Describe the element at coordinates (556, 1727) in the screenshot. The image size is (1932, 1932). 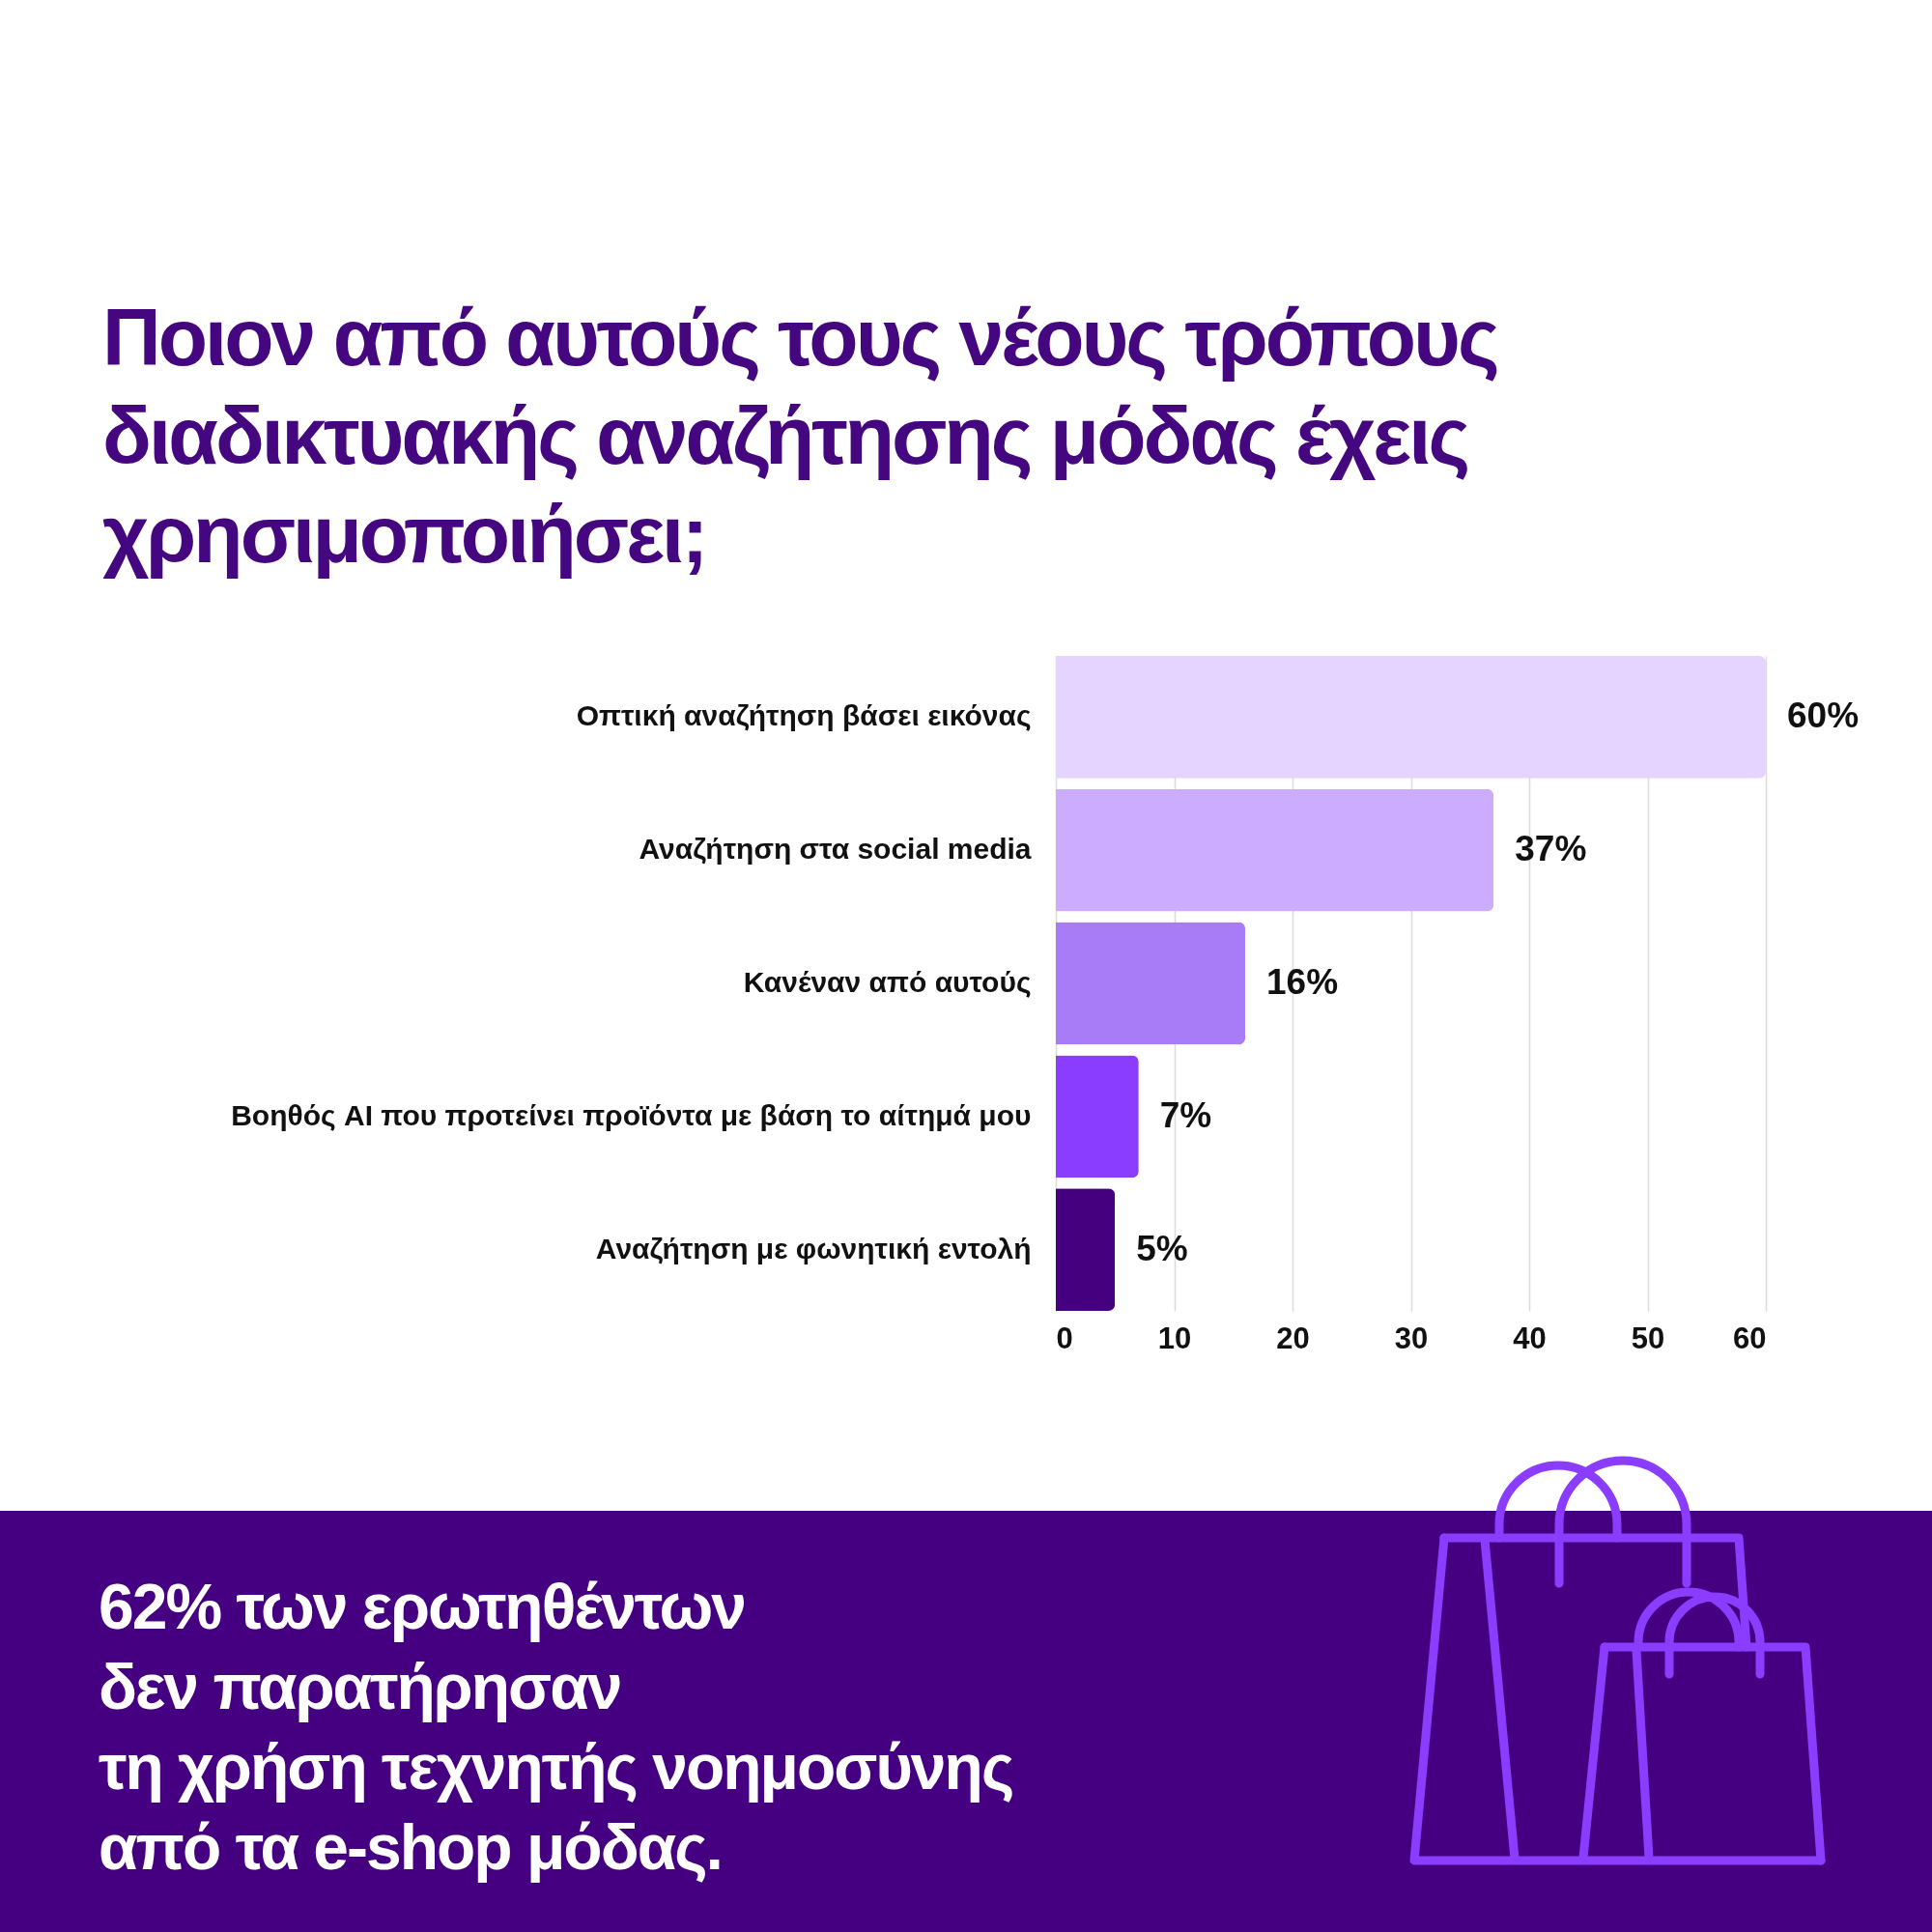
I see `text: 62% των ερωτηθέντων δεν παρατήρησαν τη χρήση τεχνητής νοημοσύνης από τα e-shop μόδας.` at that location.